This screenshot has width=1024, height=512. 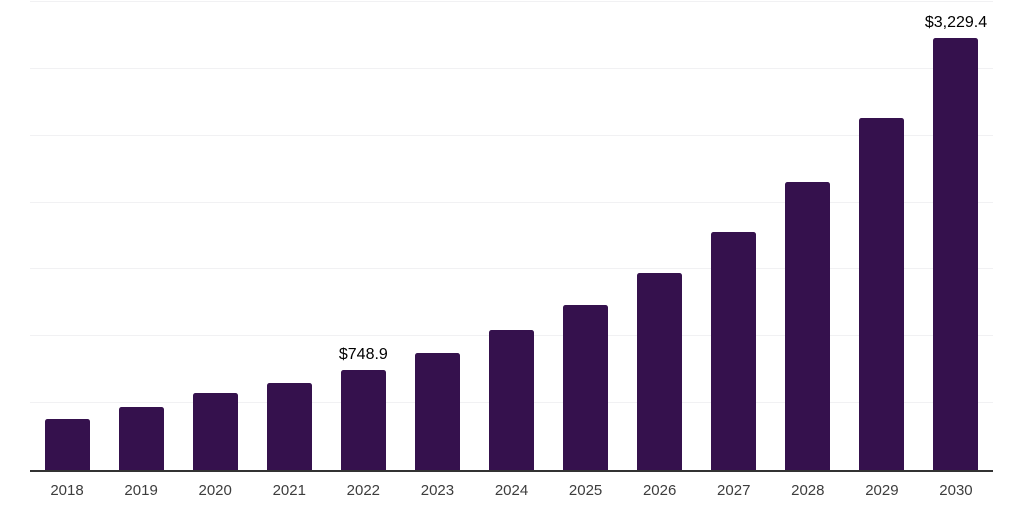 What do you see at coordinates (660, 371) in the screenshot?
I see `bar-2026` at bounding box center [660, 371].